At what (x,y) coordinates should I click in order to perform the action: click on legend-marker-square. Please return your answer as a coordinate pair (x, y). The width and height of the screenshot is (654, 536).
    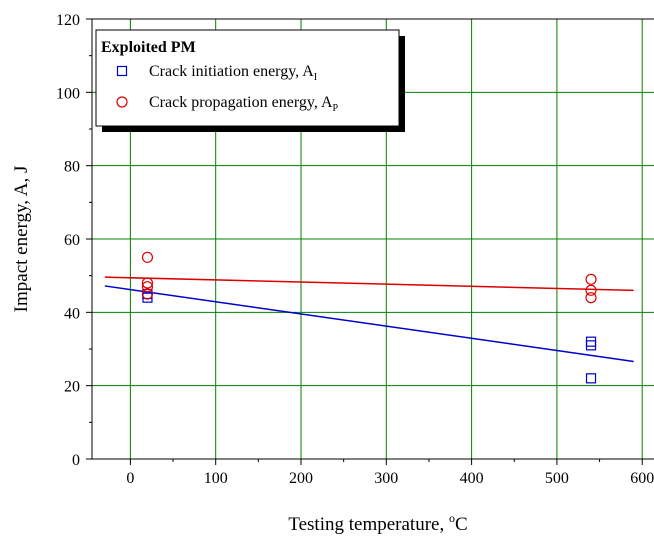
    Looking at the image, I should click on (122, 71).